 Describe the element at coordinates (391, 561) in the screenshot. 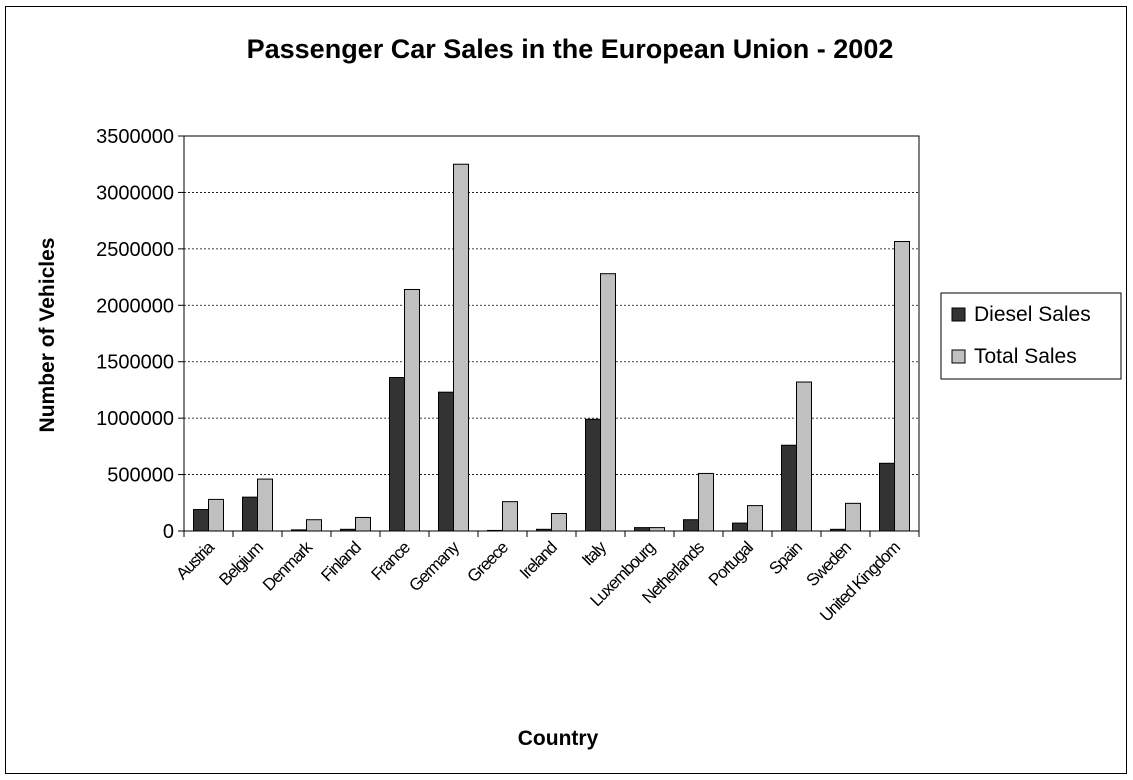

I see `x-tick-label: France` at that location.